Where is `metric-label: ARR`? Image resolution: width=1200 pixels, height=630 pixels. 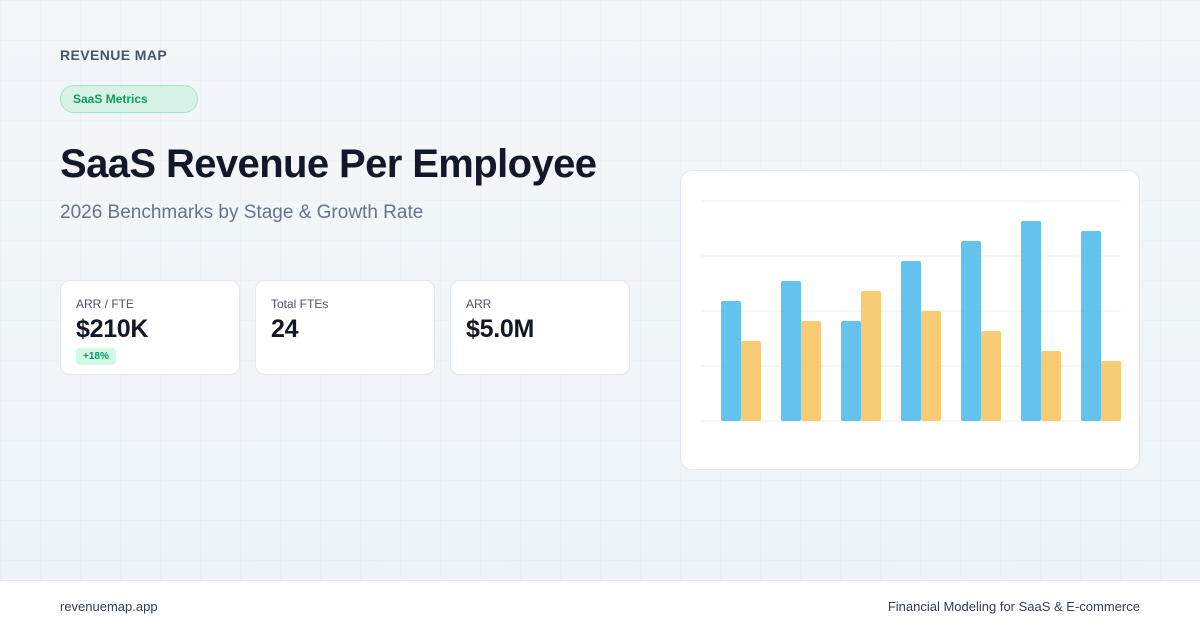
metric-label: ARR is located at coordinates (479, 304).